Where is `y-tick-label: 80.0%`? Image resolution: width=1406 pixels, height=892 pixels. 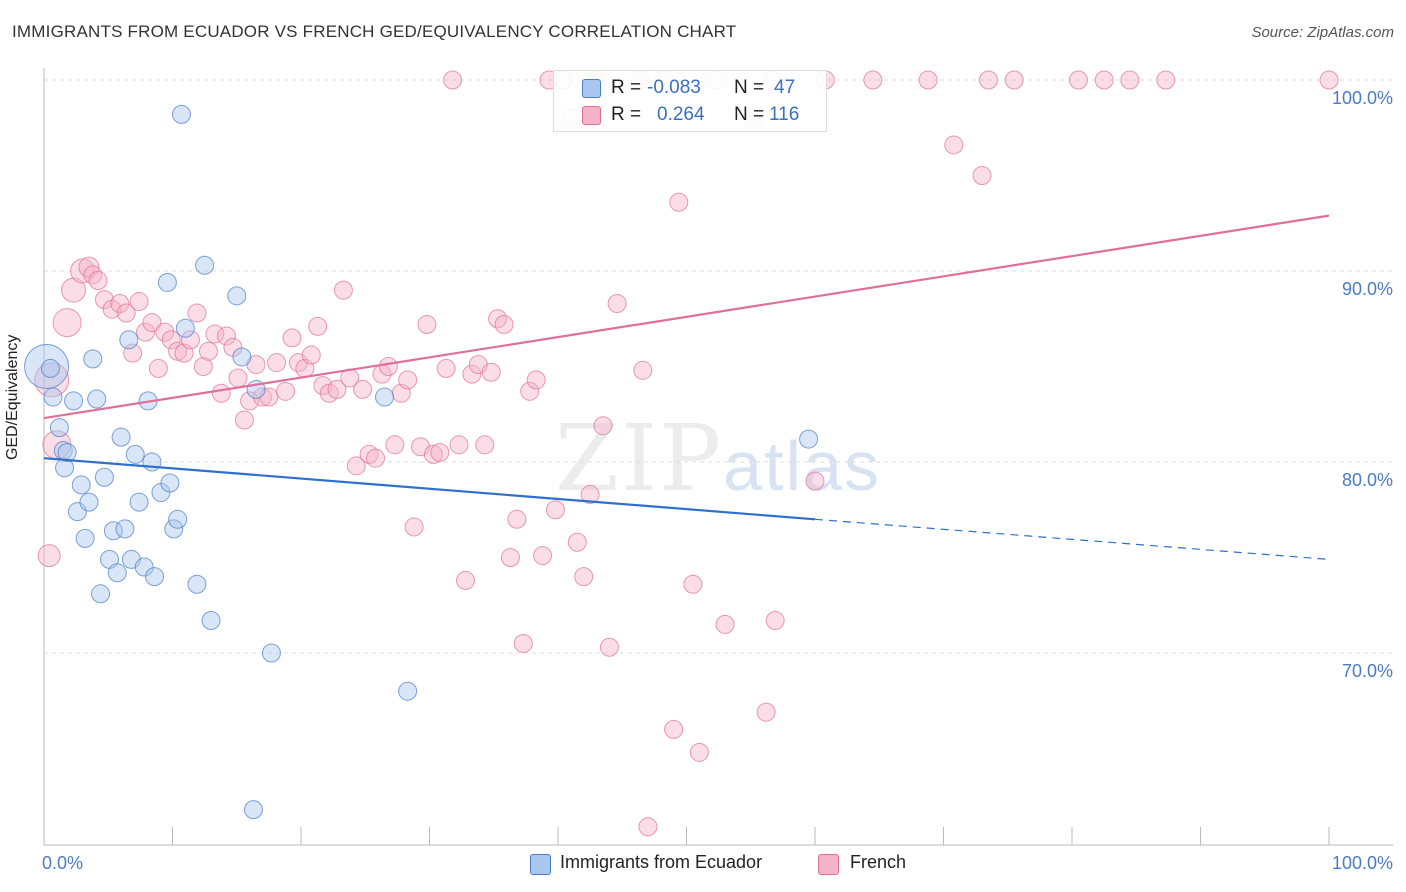
y-tick-label: 80.0% is located at coordinates (1367, 480).